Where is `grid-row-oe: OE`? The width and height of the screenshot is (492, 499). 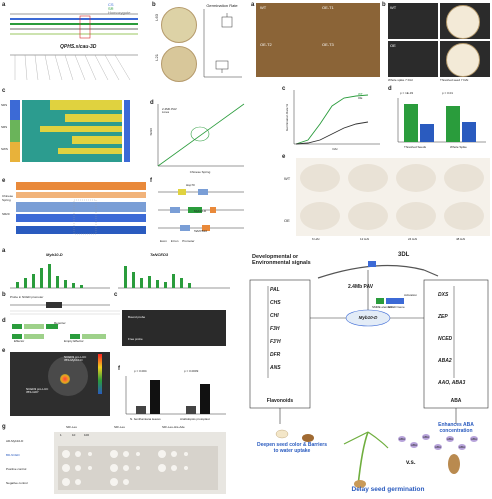
grid-row-oe: OE is located at coordinates (287, 220).